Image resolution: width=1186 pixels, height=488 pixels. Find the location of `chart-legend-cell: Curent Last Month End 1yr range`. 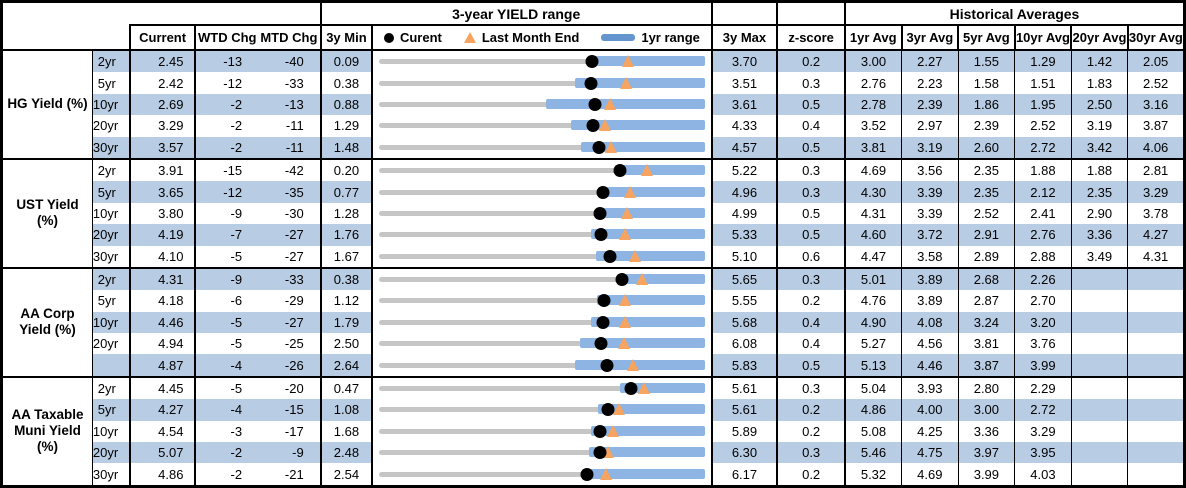

chart-legend-cell: Curent Last Month End 1yr range is located at coordinates (542, 37).